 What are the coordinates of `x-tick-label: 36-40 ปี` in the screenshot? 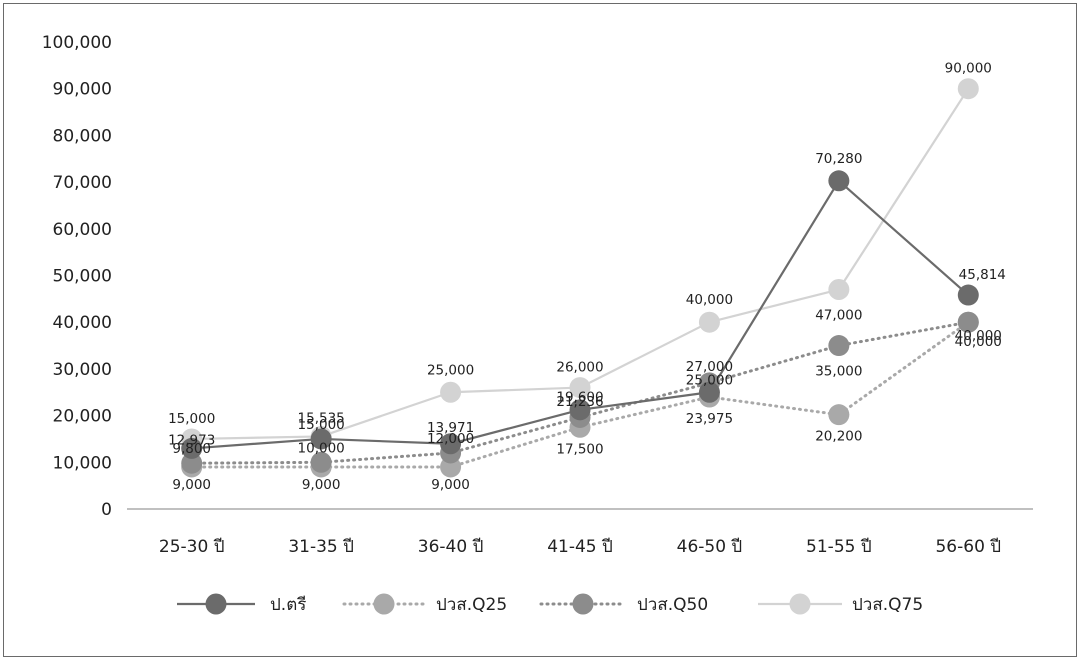 It's located at (451, 547).